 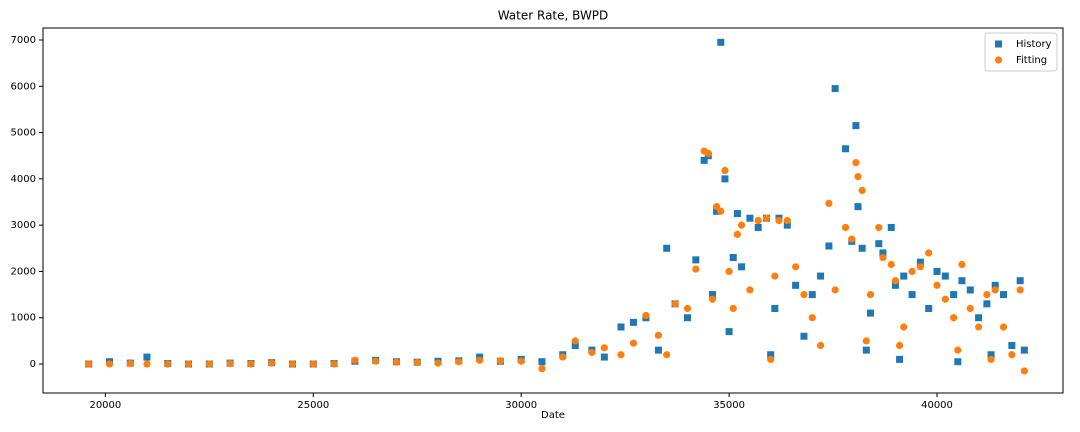 What do you see at coordinates (553, 16) in the screenshot?
I see `chart-title: Water Rate, BWPD` at bounding box center [553, 16].